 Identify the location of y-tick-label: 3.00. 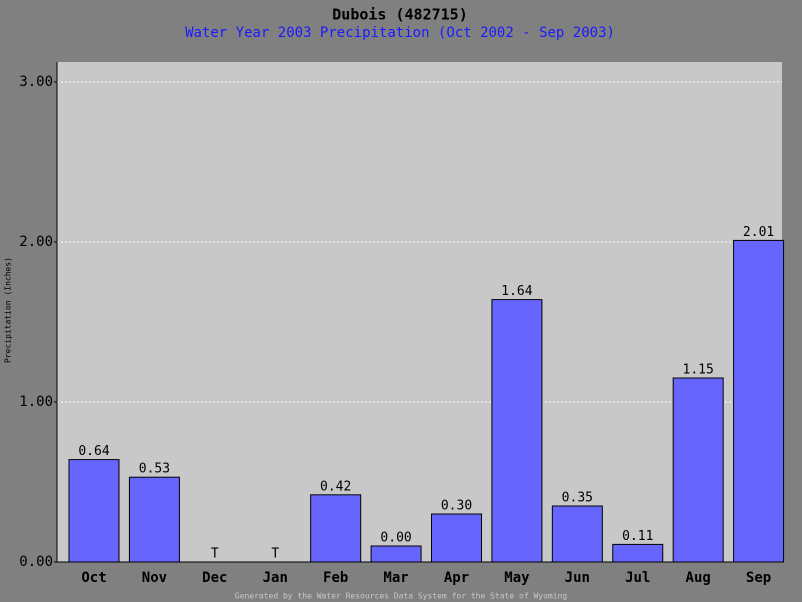
(36, 82).